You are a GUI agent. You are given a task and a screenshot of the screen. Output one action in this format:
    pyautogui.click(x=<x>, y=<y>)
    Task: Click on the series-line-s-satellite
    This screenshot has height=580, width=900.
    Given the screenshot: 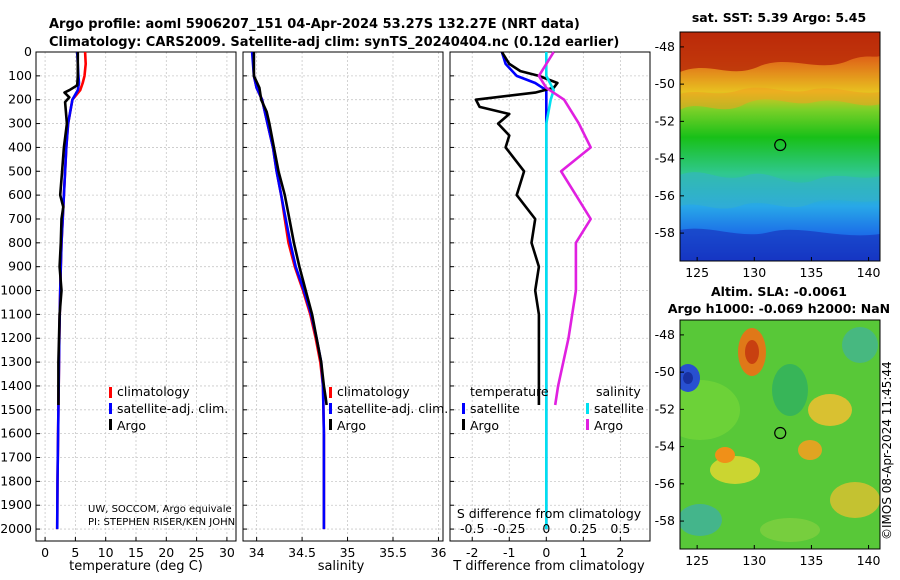 What is the action you would take?
    pyautogui.click(x=550, y=291)
    